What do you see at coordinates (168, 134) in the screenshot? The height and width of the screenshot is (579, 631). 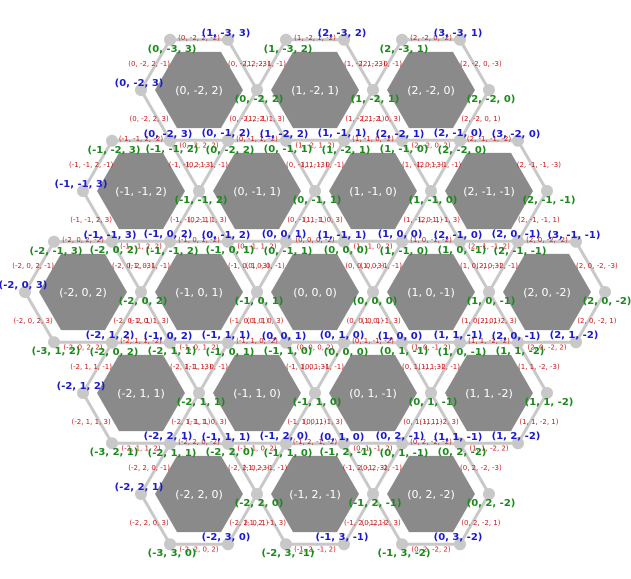 I see `vertex-label-left: (0, -2, 3)` at bounding box center [168, 134].